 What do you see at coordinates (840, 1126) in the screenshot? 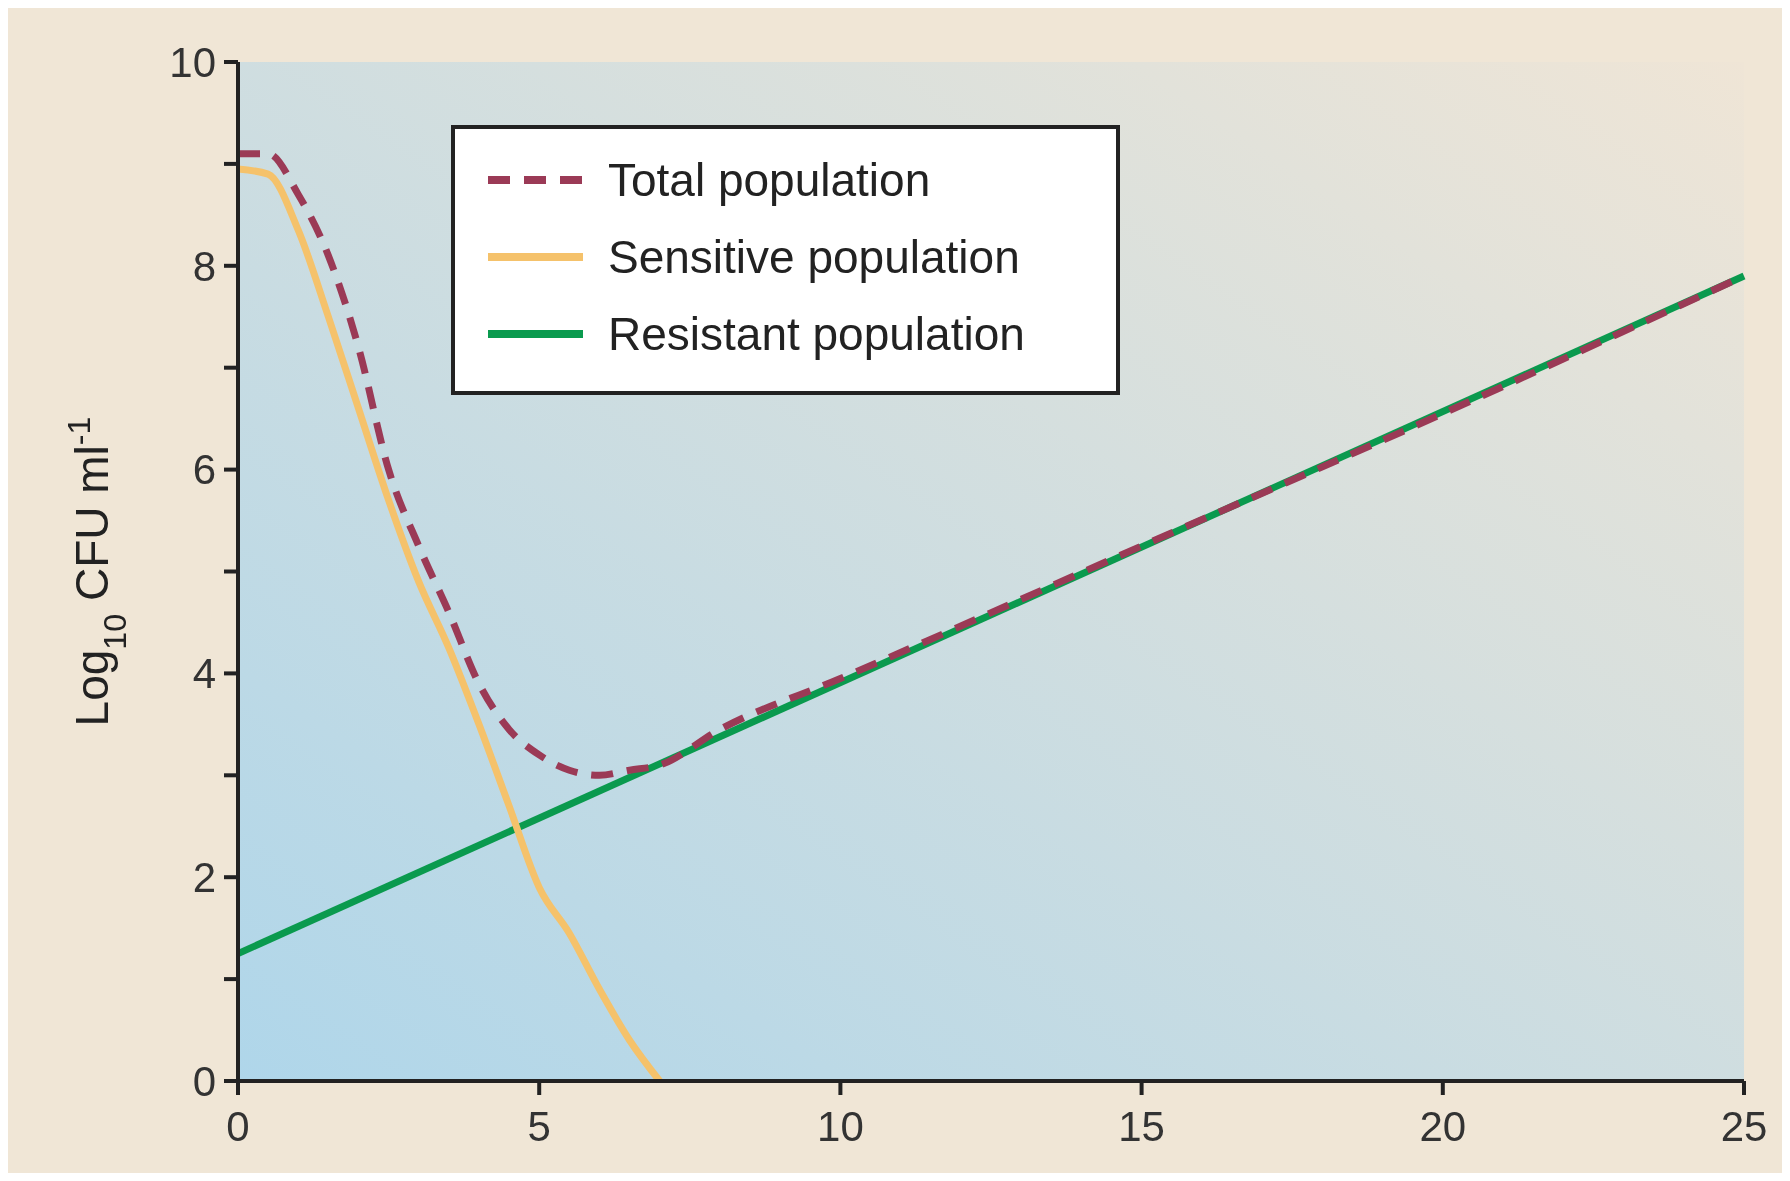
I see `x-tick-label: 10` at bounding box center [840, 1126].